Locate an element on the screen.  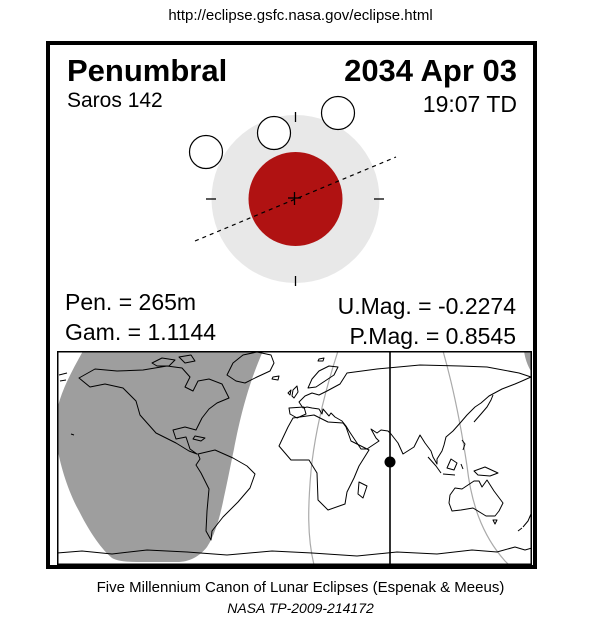
moon-position-circle-first is located at coordinates (206, 152).